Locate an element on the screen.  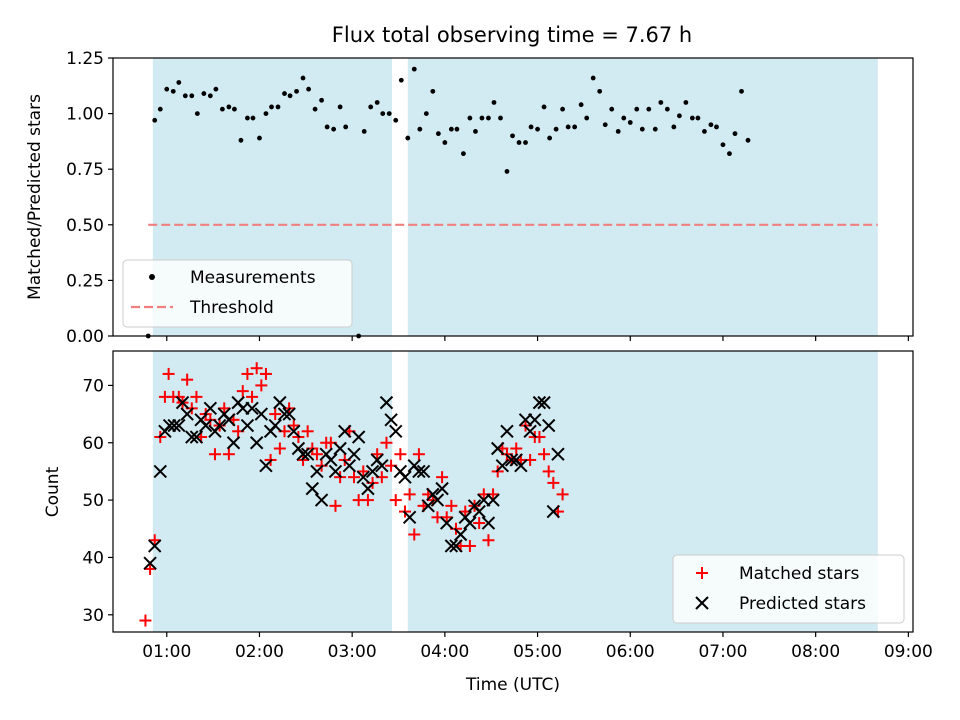
x-tick-label: 09:00 is located at coordinates (908, 652).